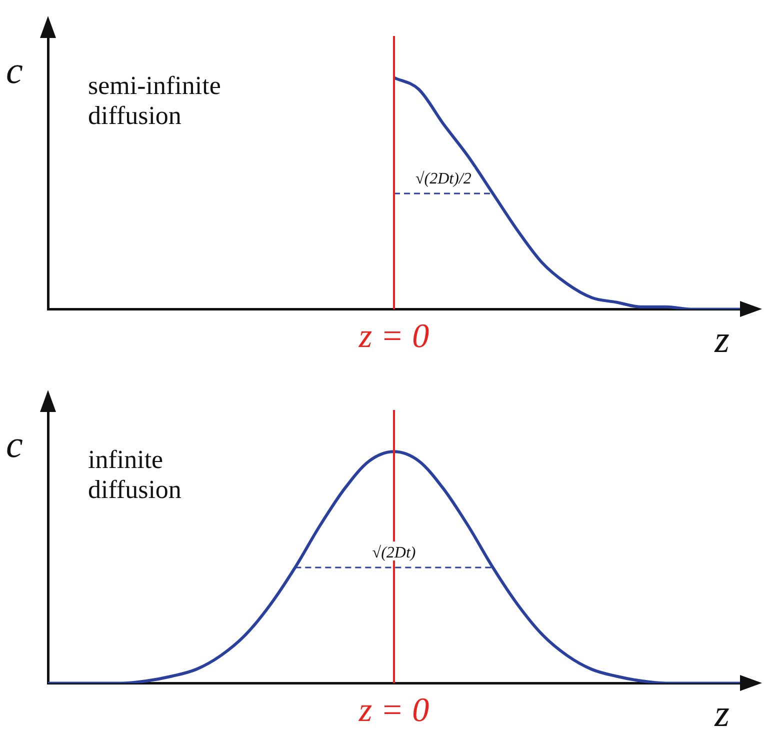  I want to click on annotation: infinite diffusion, so click(135, 474).